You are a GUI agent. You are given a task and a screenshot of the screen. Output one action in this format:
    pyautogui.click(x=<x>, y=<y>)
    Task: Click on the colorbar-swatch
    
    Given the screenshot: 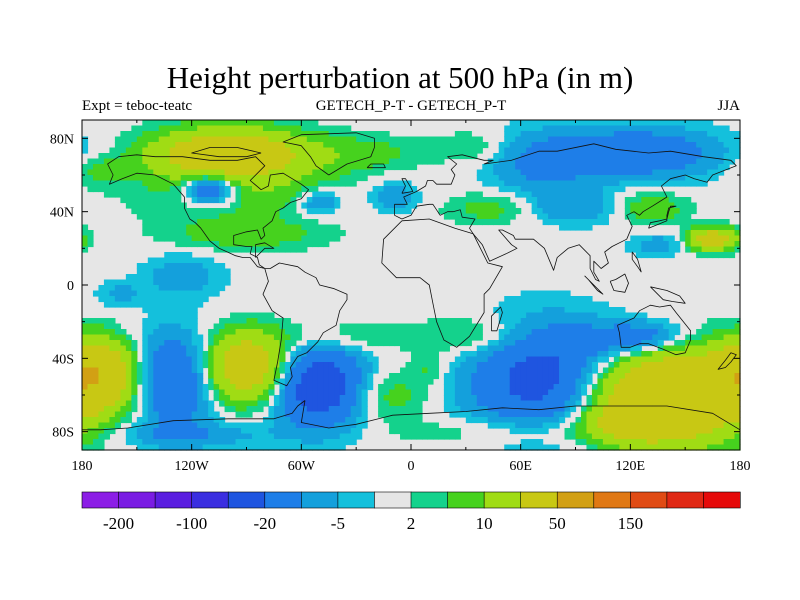 What is the action you would take?
    pyautogui.click(x=173, y=500)
    